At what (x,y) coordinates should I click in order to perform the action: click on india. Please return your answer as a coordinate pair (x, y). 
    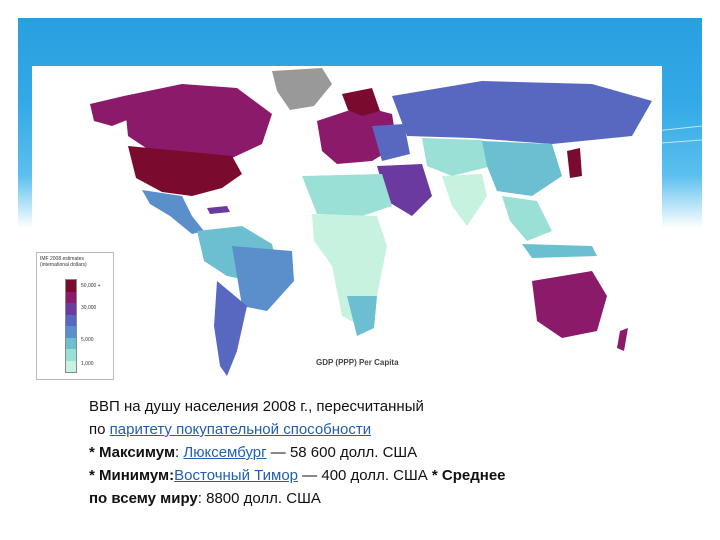
    Looking at the image, I should click on (464, 200).